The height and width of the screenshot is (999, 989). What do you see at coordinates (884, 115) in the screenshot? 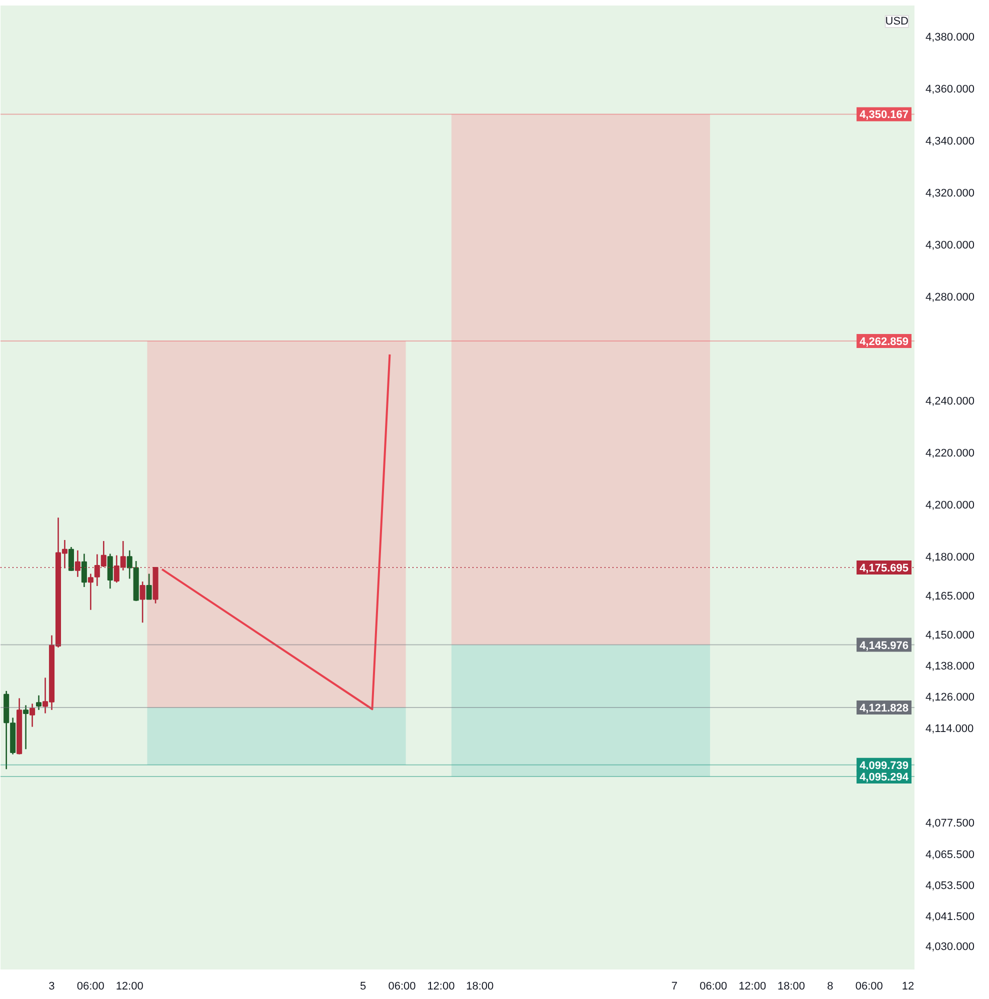
I see `ref-line-label: 4,350.167` at bounding box center [884, 115].